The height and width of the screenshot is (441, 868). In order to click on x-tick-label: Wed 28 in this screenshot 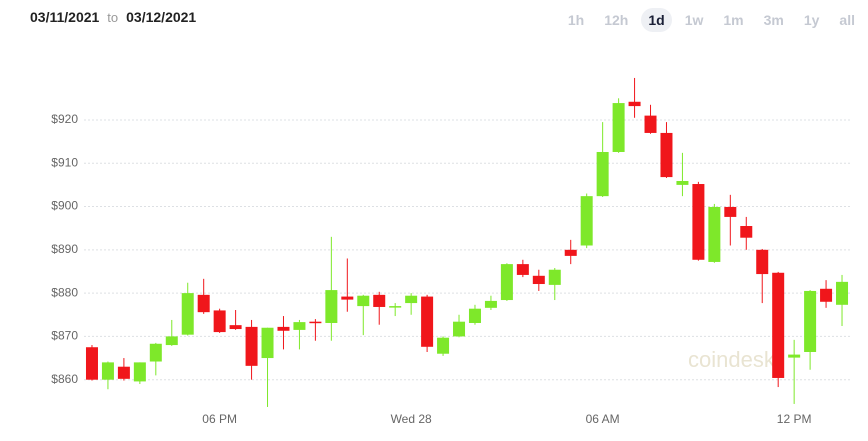, I will do `click(411, 419)`.